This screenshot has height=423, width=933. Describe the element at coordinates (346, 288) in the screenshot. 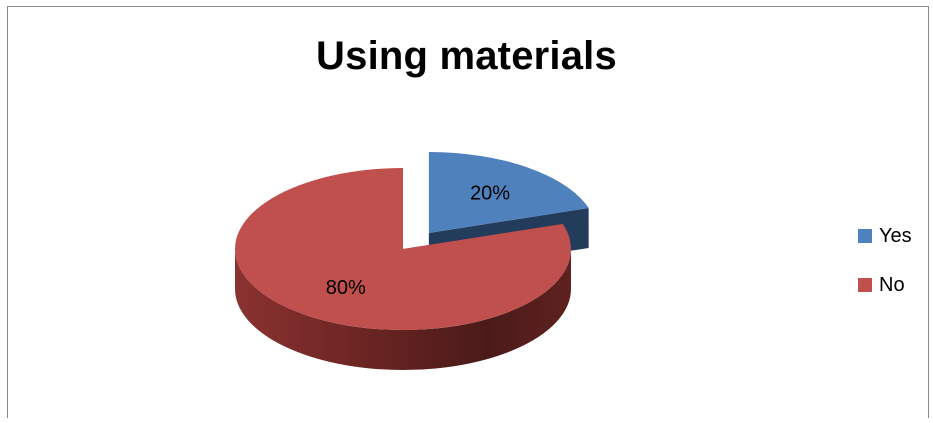

I see `data-label-no: 80%` at that location.